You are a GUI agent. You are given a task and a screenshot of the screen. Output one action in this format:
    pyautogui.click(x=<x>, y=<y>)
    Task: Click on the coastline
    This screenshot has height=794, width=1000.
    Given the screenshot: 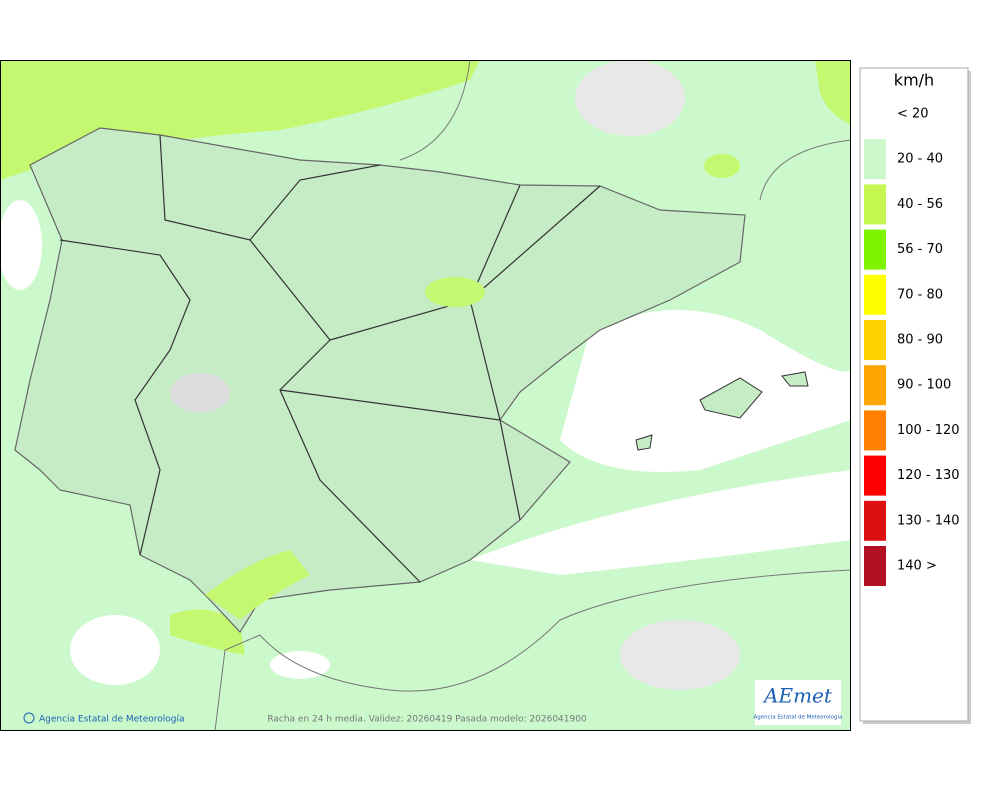 What is the action you would take?
    pyautogui.click(x=625, y=130)
    